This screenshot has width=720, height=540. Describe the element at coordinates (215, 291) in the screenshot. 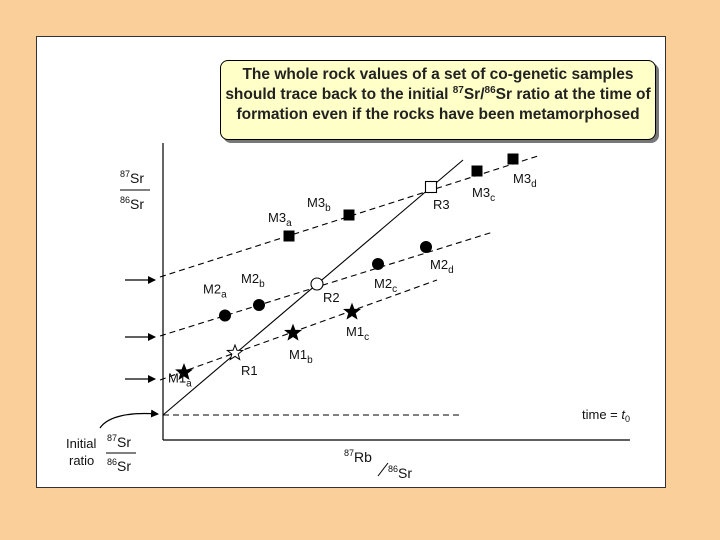

I see `point-label-m2a: M2a` at that location.